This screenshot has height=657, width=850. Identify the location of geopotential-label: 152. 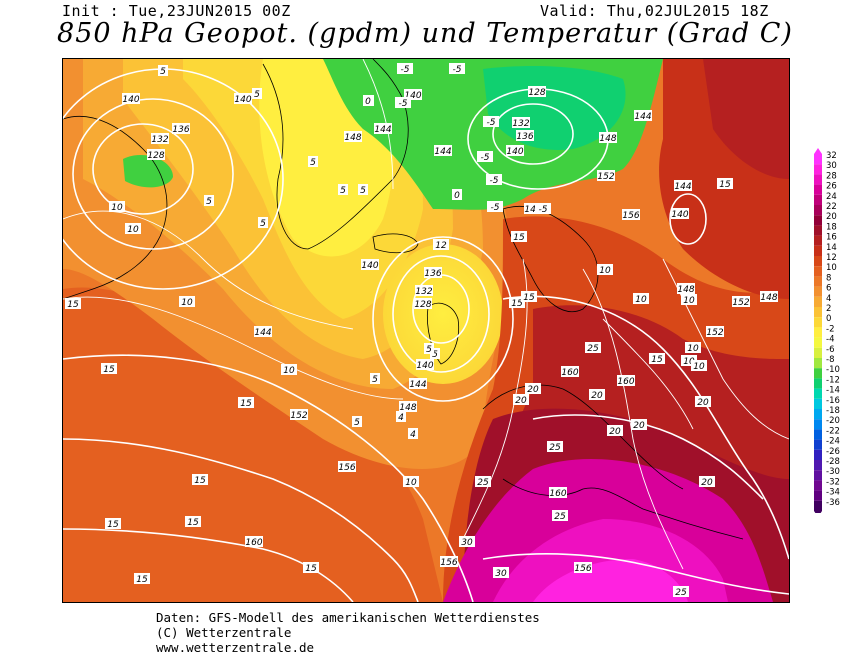
(715, 332).